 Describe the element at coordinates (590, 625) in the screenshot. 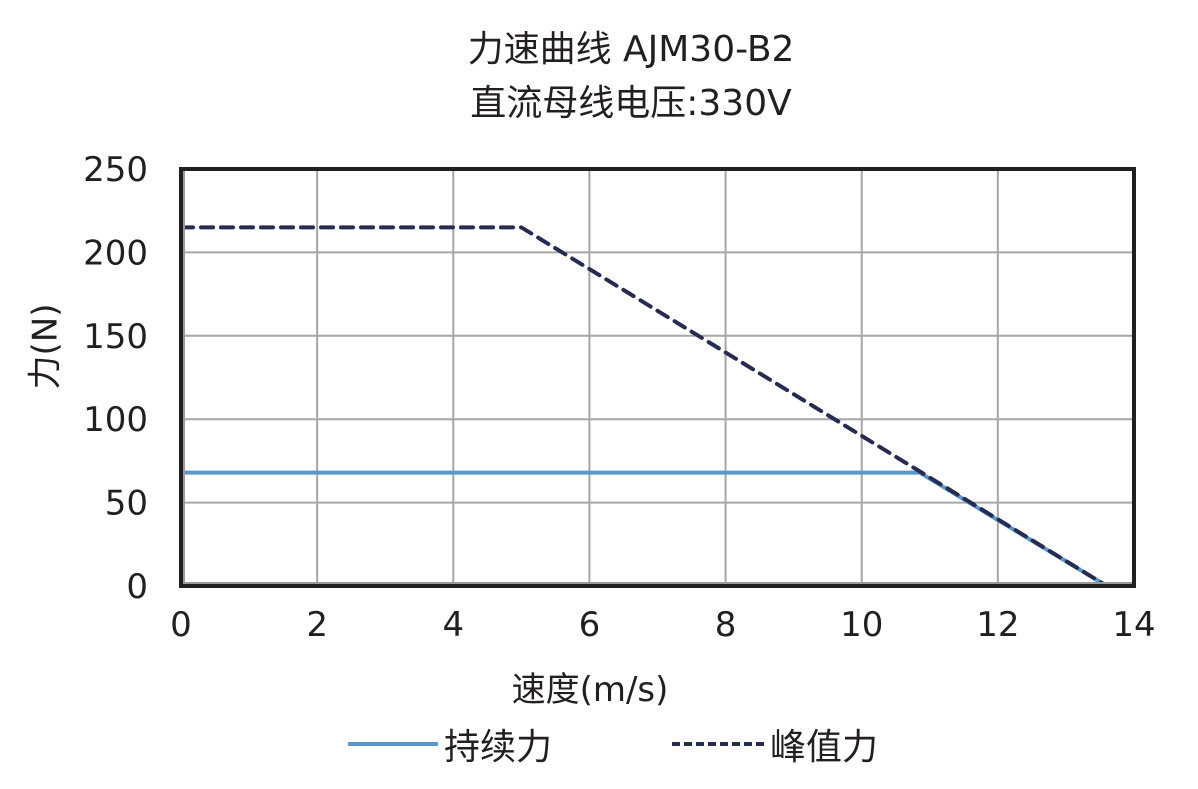

I see `x-tick-label: 6` at that location.